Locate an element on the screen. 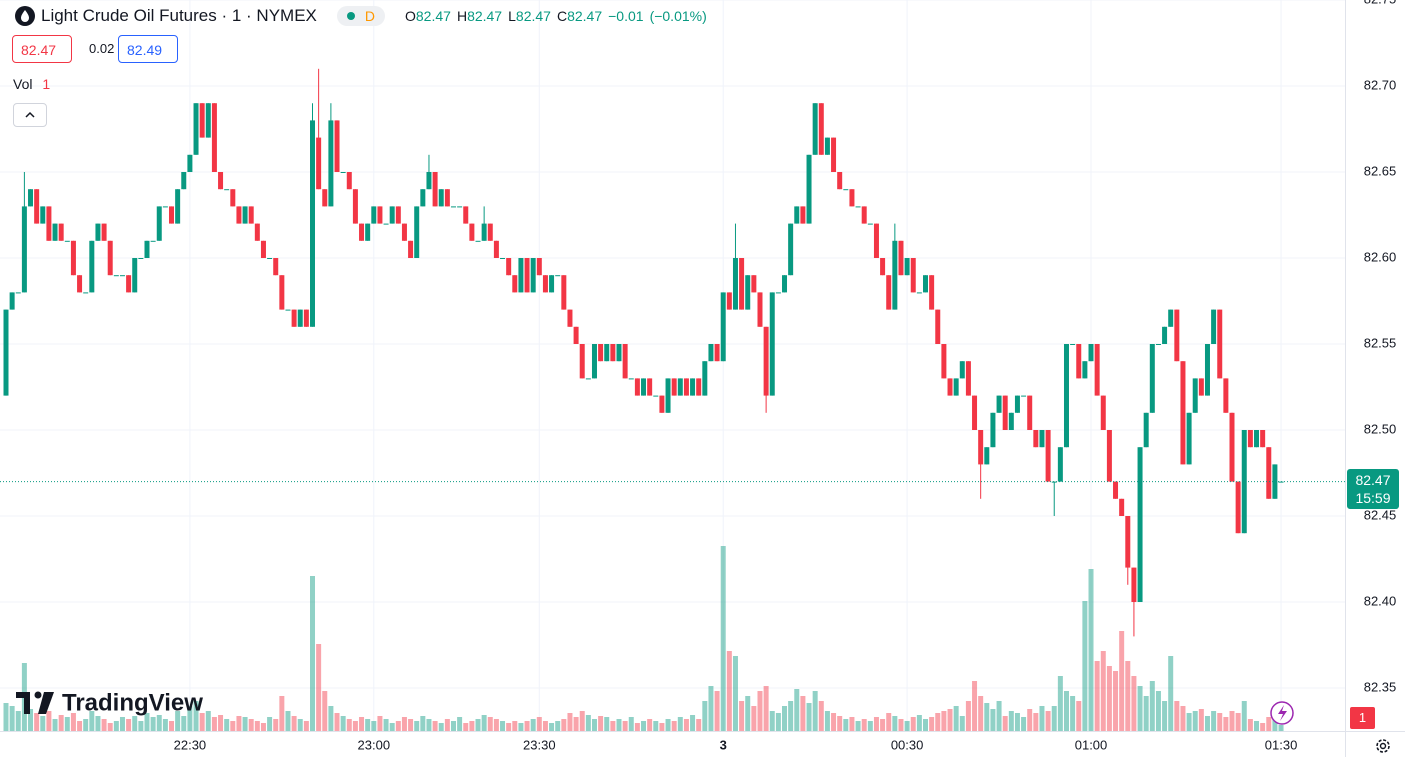  alerts-badge is located at coordinates (1362, 718).